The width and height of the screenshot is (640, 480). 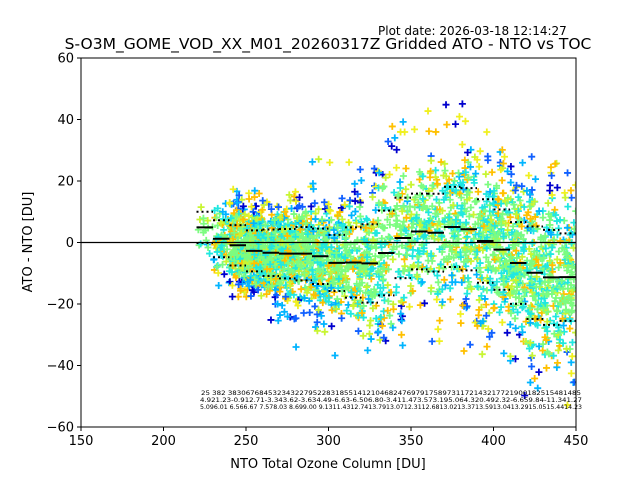 What do you see at coordinates (28, 242) in the screenshot?
I see `y-axis-label: ATO - NTO [DU]` at bounding box center [28, 242].